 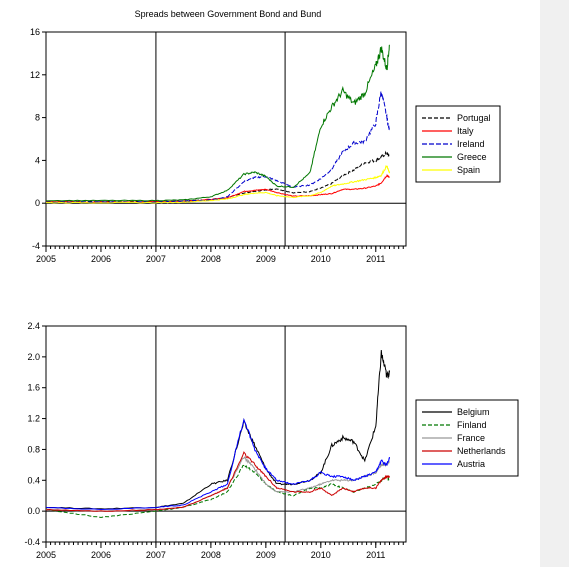 I want to click on legend-label: France, so click(x=471, y=438).